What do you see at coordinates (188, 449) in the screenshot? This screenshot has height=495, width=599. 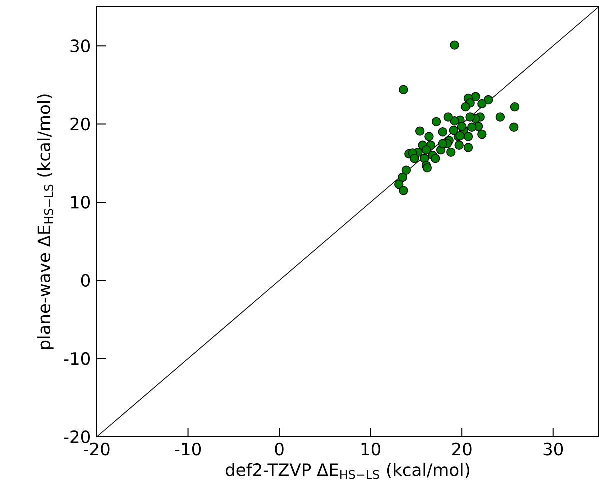 I see `x-tick-label: -10` at bounding box center [188, 449].